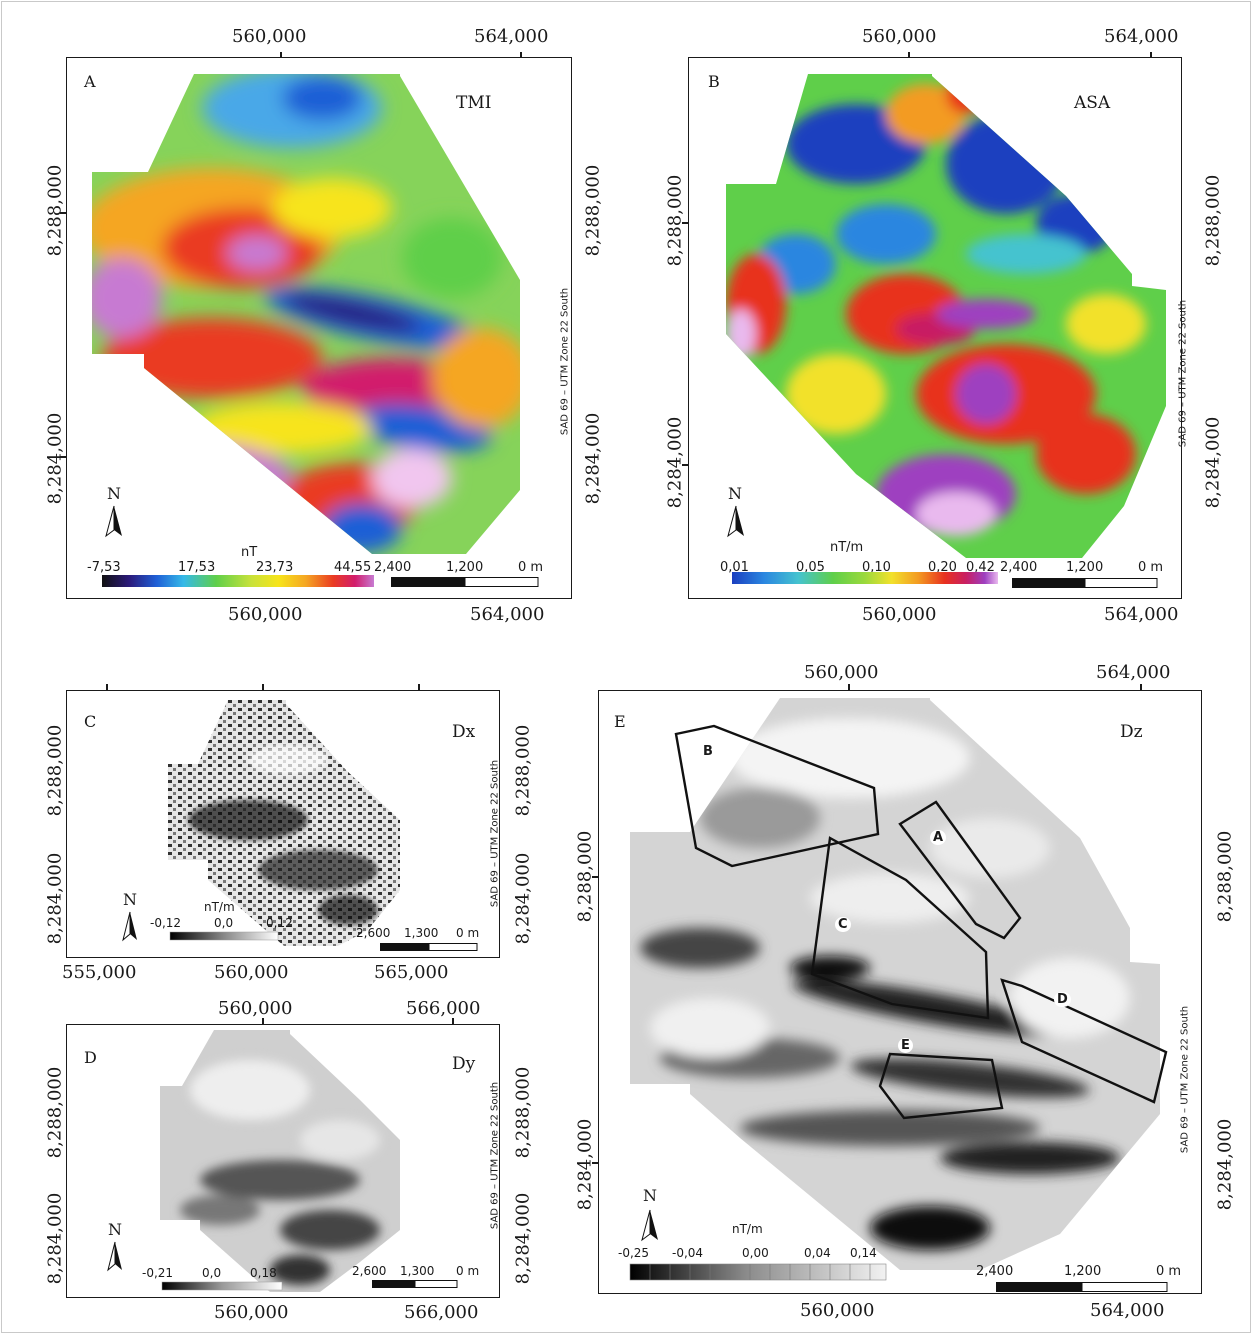  Describe the element at coordinates (275, 567) in the screenshot. I see `panel-a-legend-value-3: 23,73` at that location.